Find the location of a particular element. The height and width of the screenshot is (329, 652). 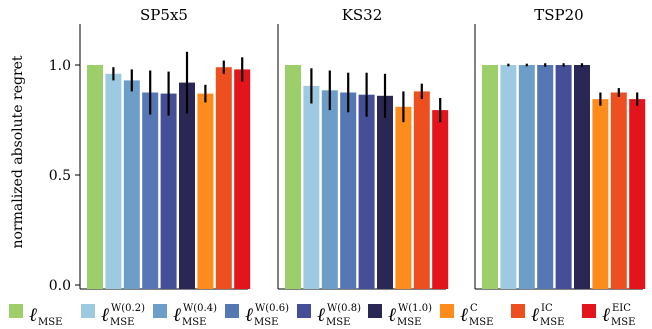

legend-item: ℓ MSE IC is located at coordinates (537, 315).